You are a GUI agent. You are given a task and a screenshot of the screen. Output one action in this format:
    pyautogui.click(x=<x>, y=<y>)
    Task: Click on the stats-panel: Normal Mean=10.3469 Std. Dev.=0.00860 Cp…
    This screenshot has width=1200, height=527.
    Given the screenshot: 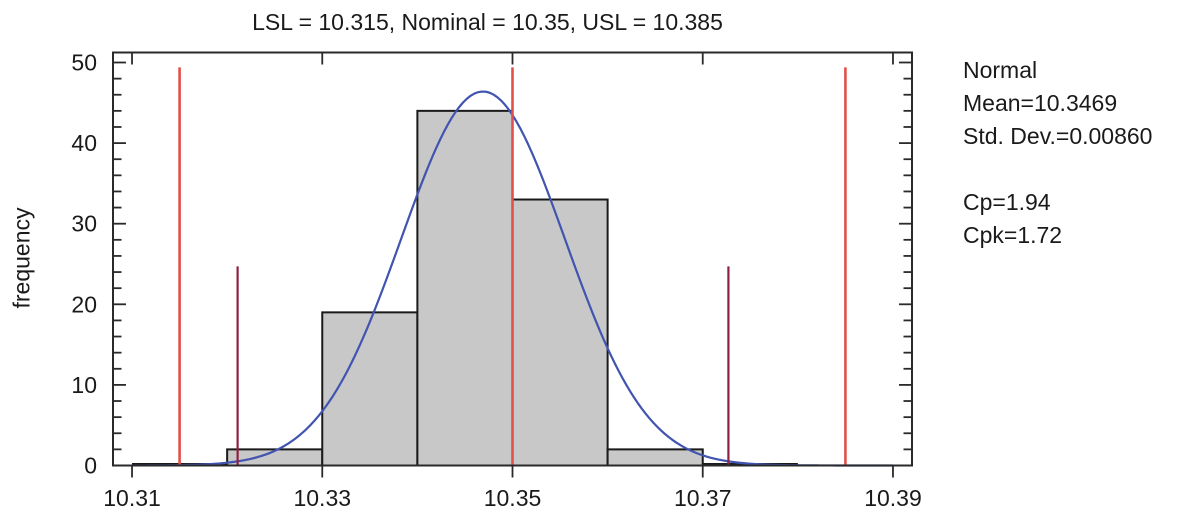 What is the action you would take?
    pyautogui.click(x=1057, y=153)
    